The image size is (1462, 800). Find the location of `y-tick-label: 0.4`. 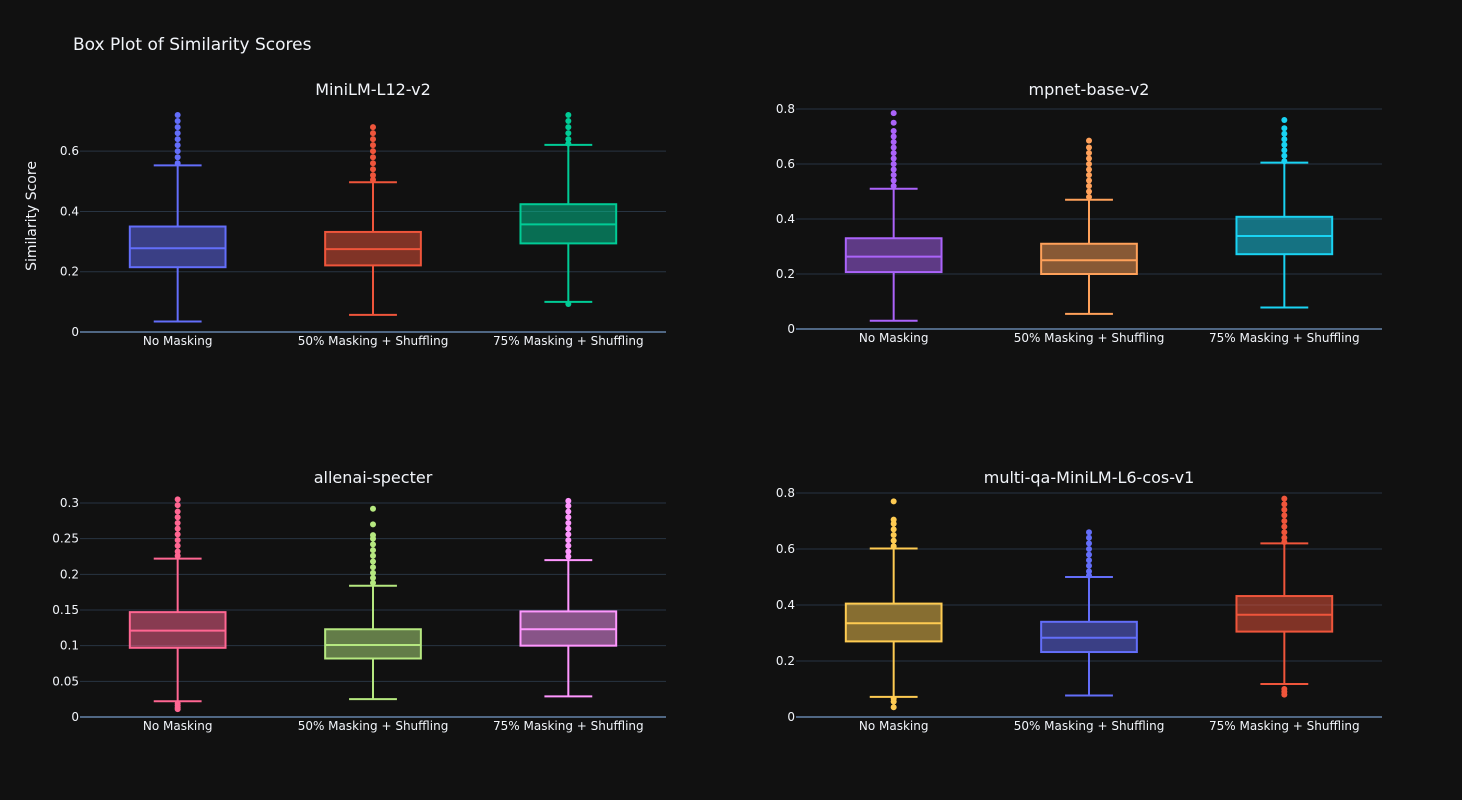

y-tick-label: 0.4 is located at coordinates (69, 211).